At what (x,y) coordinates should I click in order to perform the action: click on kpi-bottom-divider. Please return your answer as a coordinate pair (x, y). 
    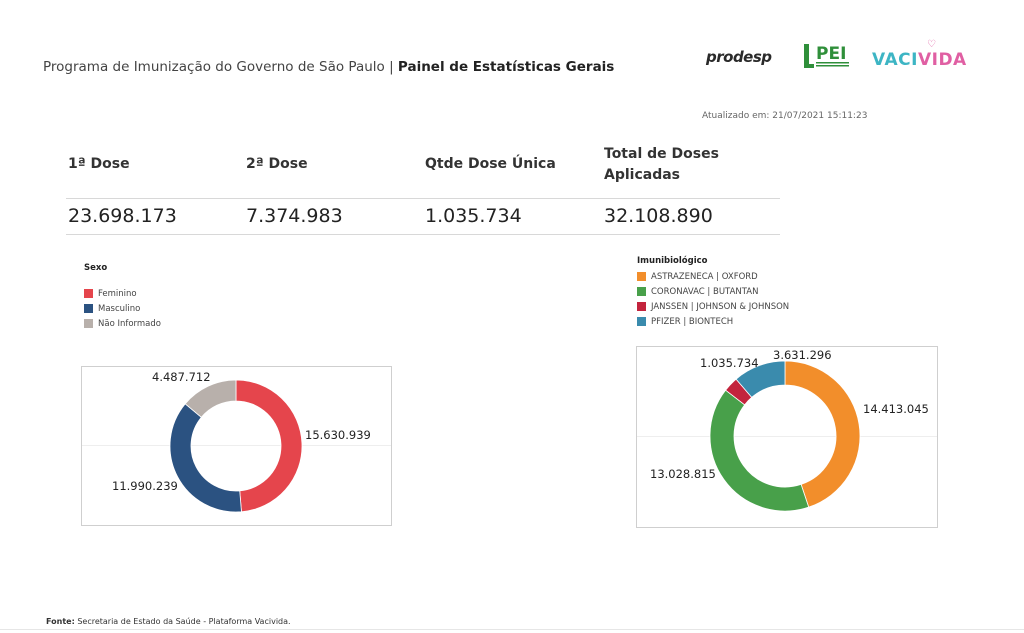
    Looking at the image, I should click on (423, 234).